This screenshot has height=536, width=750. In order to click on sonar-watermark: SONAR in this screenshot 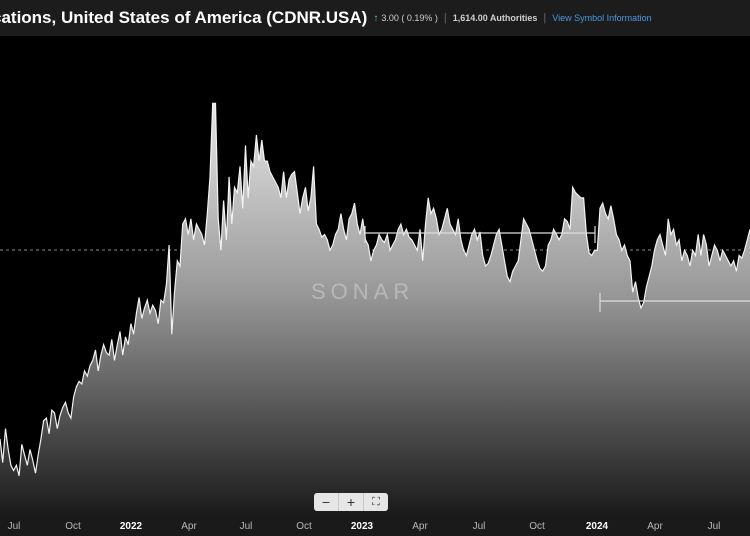, I will do `click(363, 291)`.